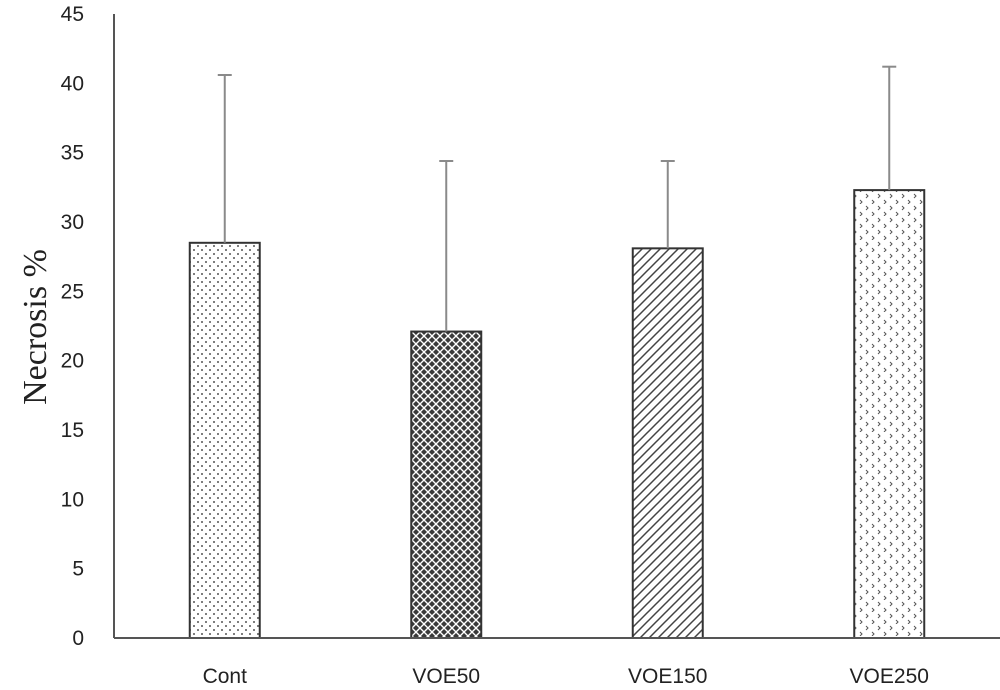 Image resolution: width=1000 pixels, height=690 pixels. I want to click on x-tick-label: VOE250, so click(889, 676).